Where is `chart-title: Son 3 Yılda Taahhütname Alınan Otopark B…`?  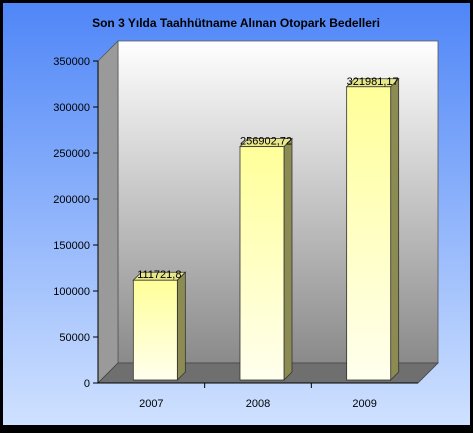
chart-title: Son 3 Yılda Taahhütname Alınan Otopark B… is located at coordinates (236, 23).